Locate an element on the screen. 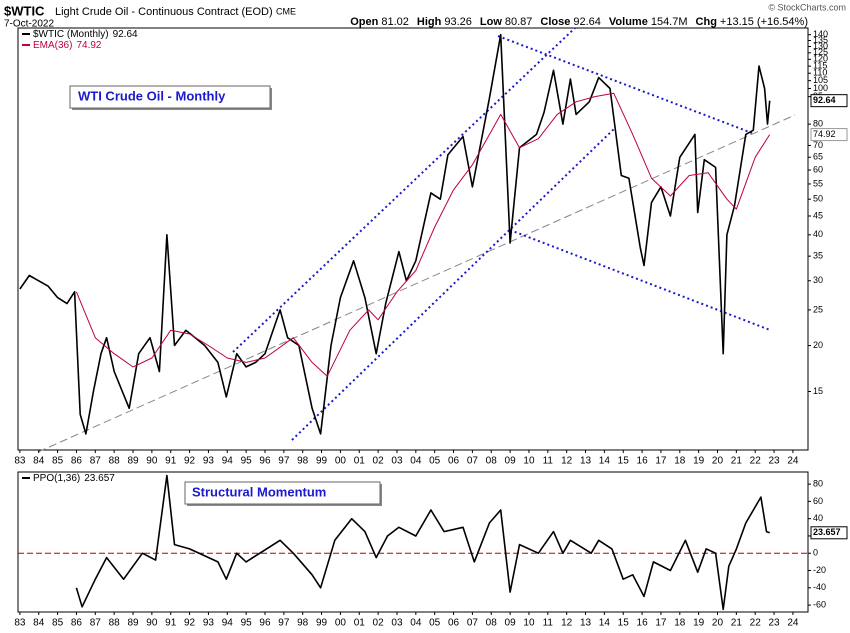  x-tick-label: 07 is located at coordinates (473, 461).